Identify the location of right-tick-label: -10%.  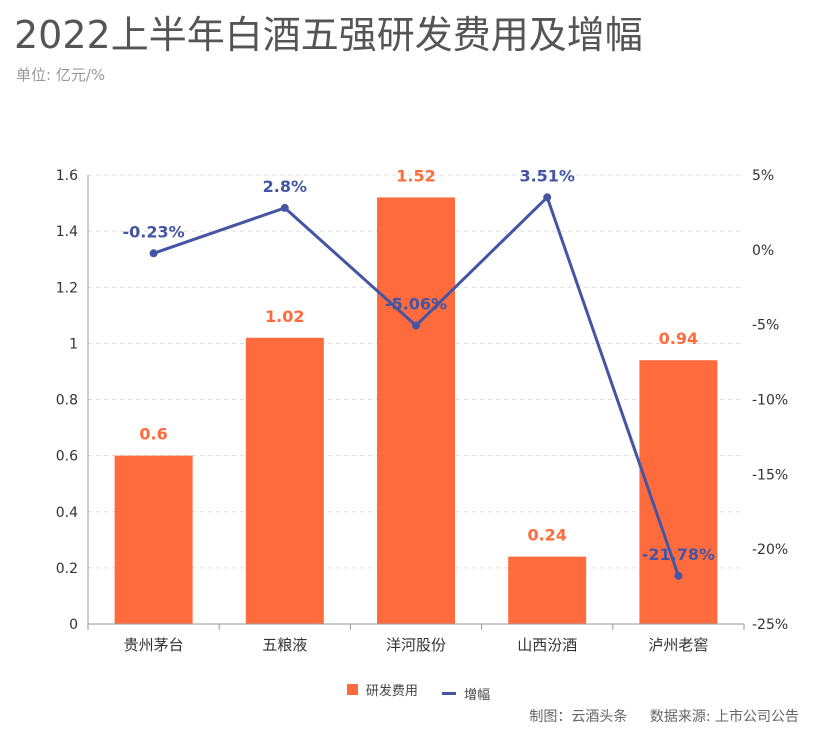
(770, 401).